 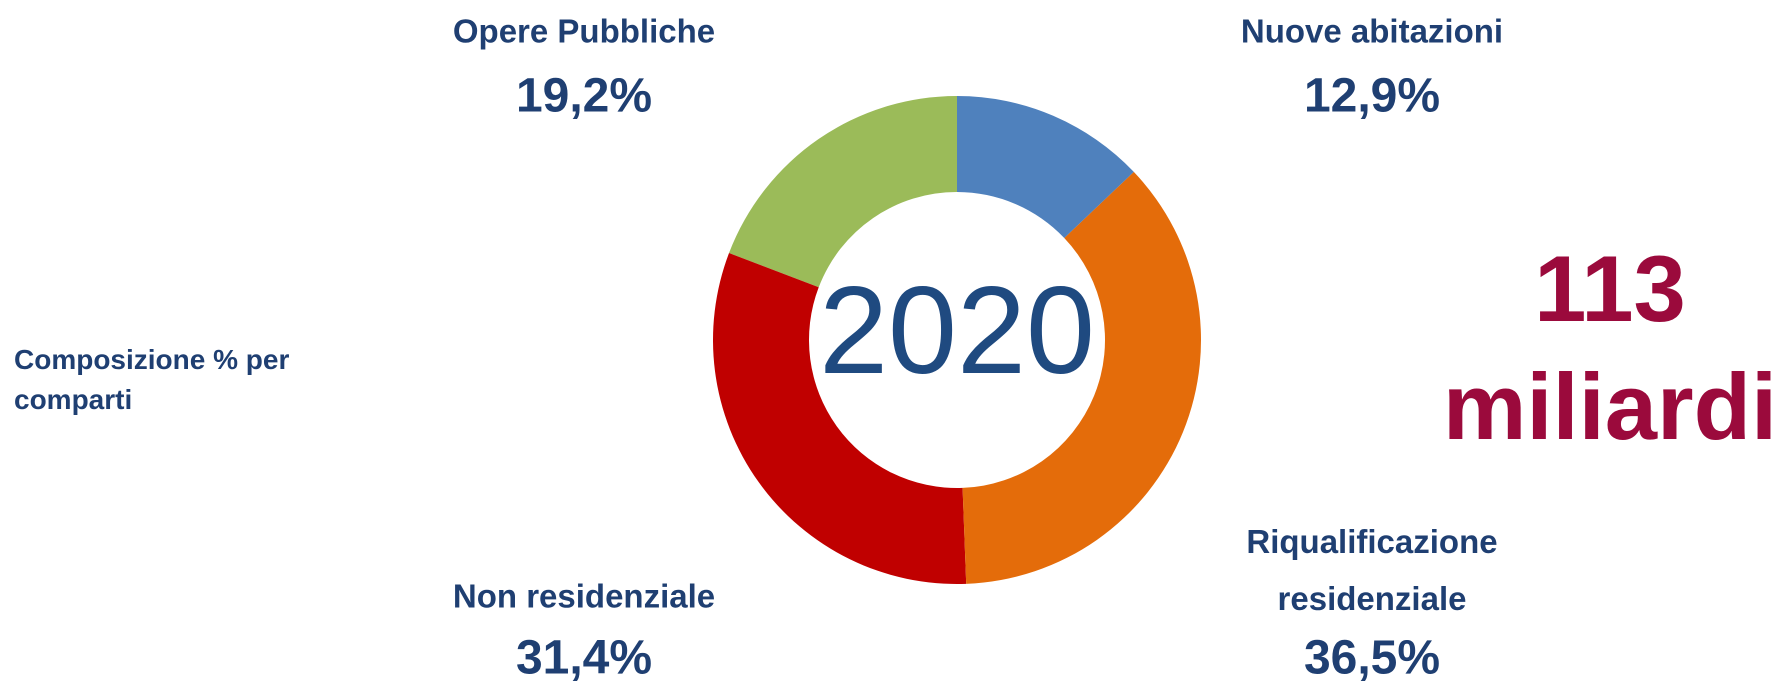 What do you see at coordinates (957, 331) in the screenshot?
I see `chart-title: 2020` at bounding box center [957, 331].